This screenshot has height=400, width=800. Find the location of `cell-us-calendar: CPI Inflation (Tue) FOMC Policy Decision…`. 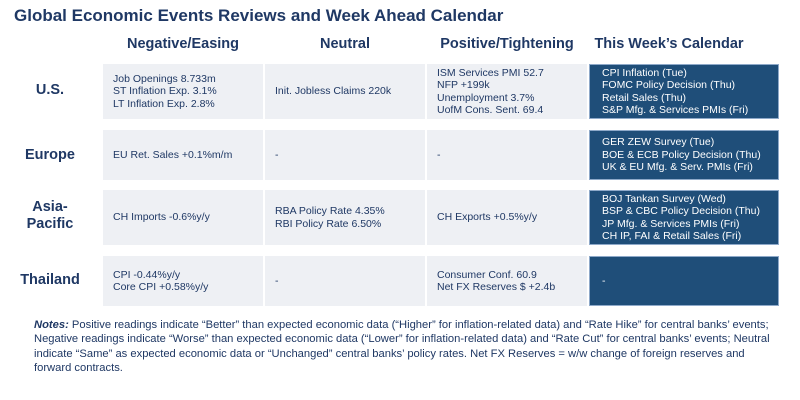

cell-us-calendar: CPI Inflation (Tue) FOMC Policy Decision… is located at coordinates (684, 91).